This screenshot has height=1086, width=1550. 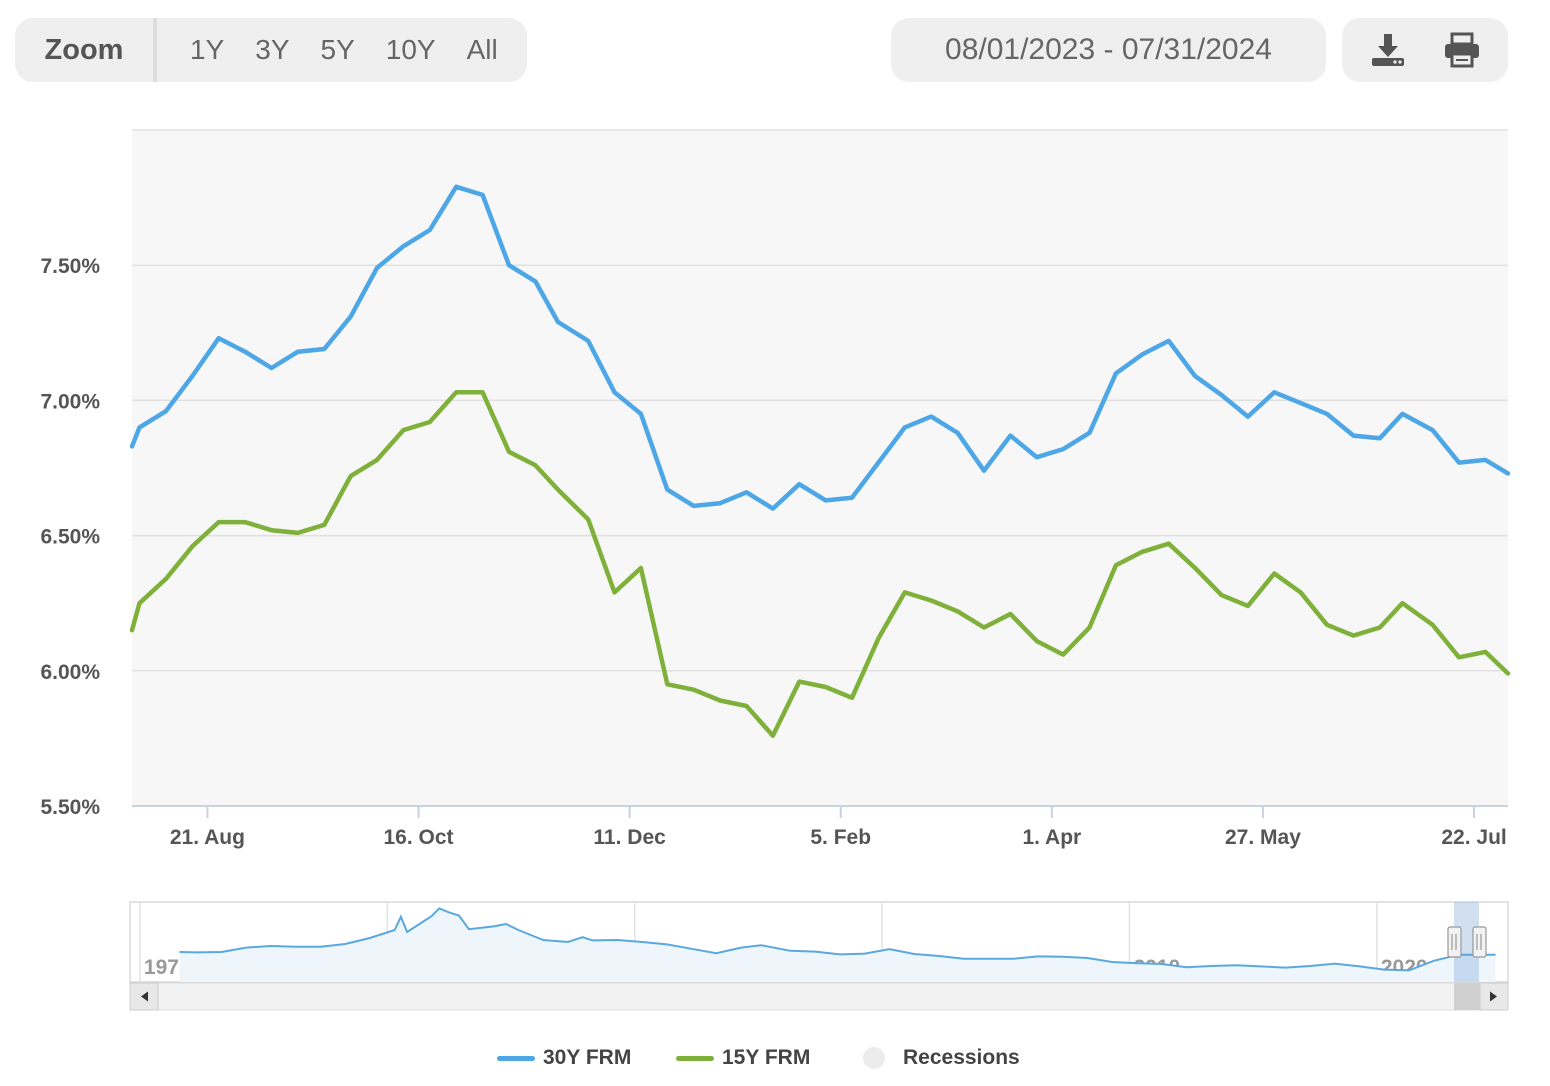 What do you see at coordinates (70, 537) in the screenshot?
I see `y-tick-label: 6.50%` at bounding box center [70, 537].